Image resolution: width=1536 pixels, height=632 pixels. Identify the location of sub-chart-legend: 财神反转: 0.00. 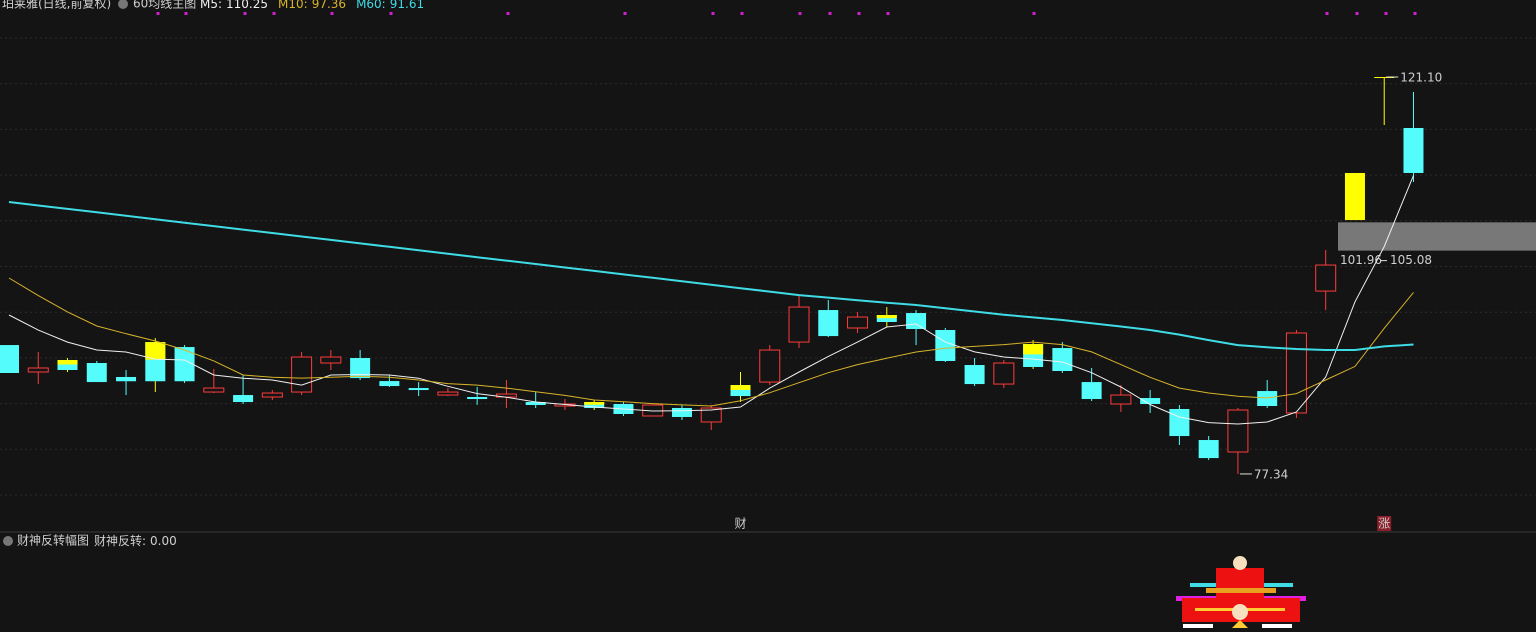
(135, 540).